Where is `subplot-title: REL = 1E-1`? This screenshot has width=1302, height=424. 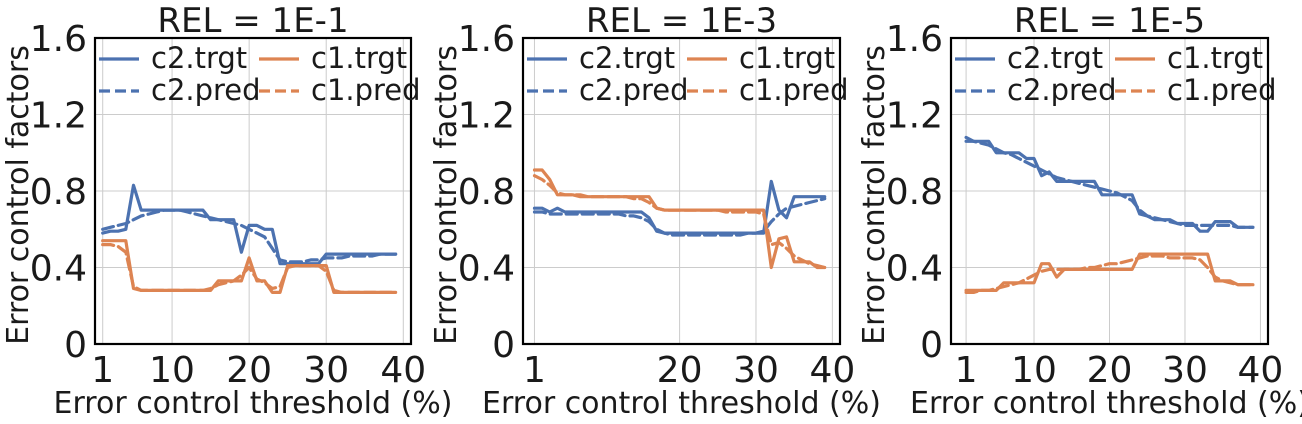 subplot-title: REL = 1E-1 is located at coordinates (252, 21).